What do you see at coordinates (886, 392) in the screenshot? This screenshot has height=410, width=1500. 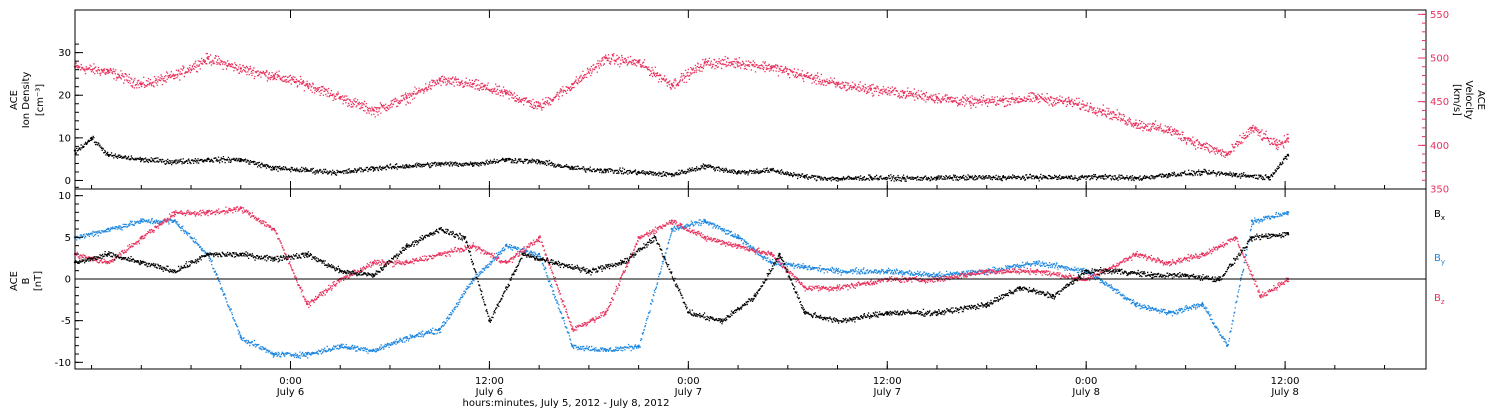 I see `date-label-3: July 7` at bounding box center [886, 392].